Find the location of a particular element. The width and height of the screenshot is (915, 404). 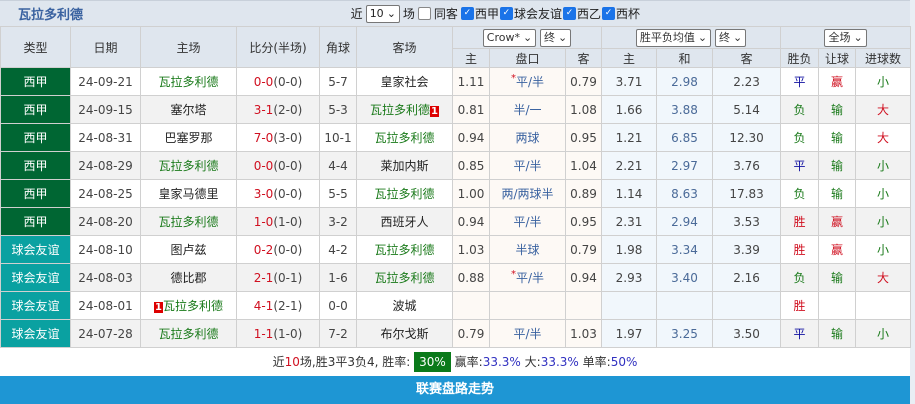

league-label: 西甲 is located at coordinates (486, 14).